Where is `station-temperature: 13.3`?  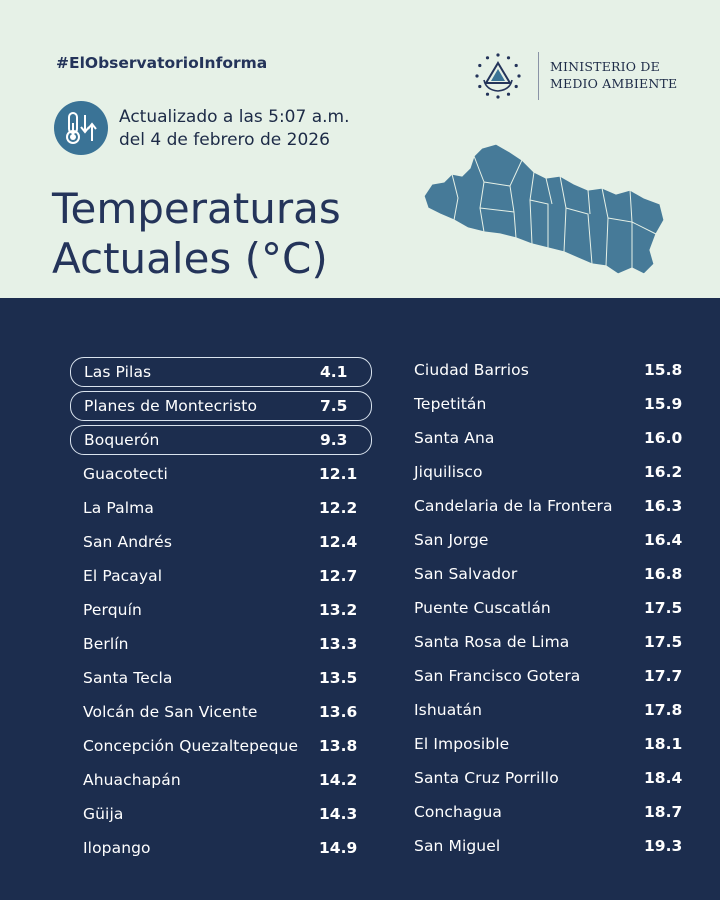 station-temperature: 13.3 is located at coordinates (338, 644).